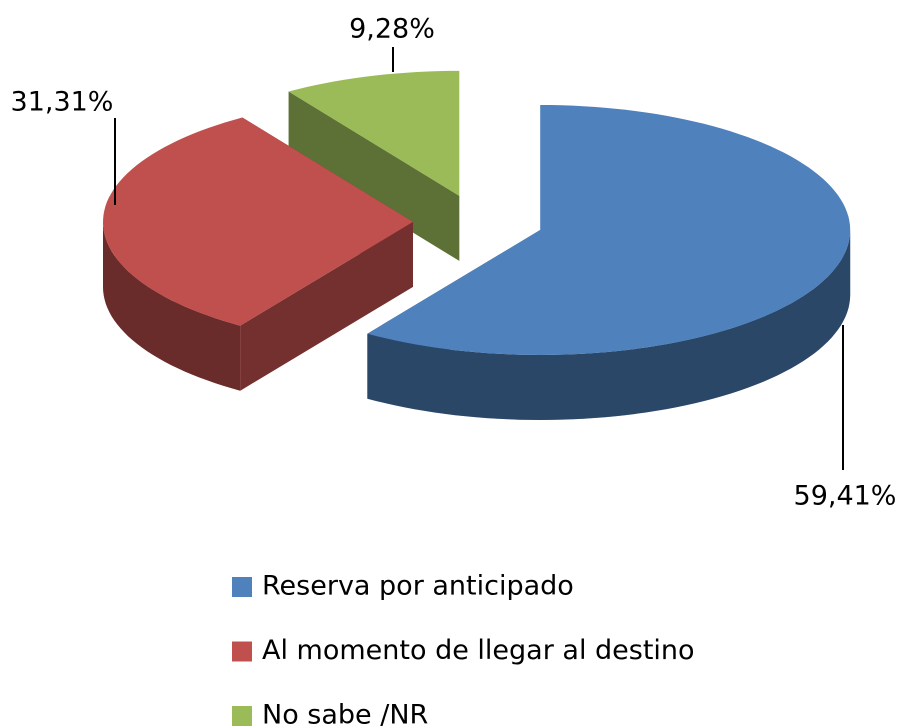 The width and height of the screenshot is (915, 728). Describe the element at coordinates (845, 496) in the screenshot. I see `data-label: 59,41%` at that location.